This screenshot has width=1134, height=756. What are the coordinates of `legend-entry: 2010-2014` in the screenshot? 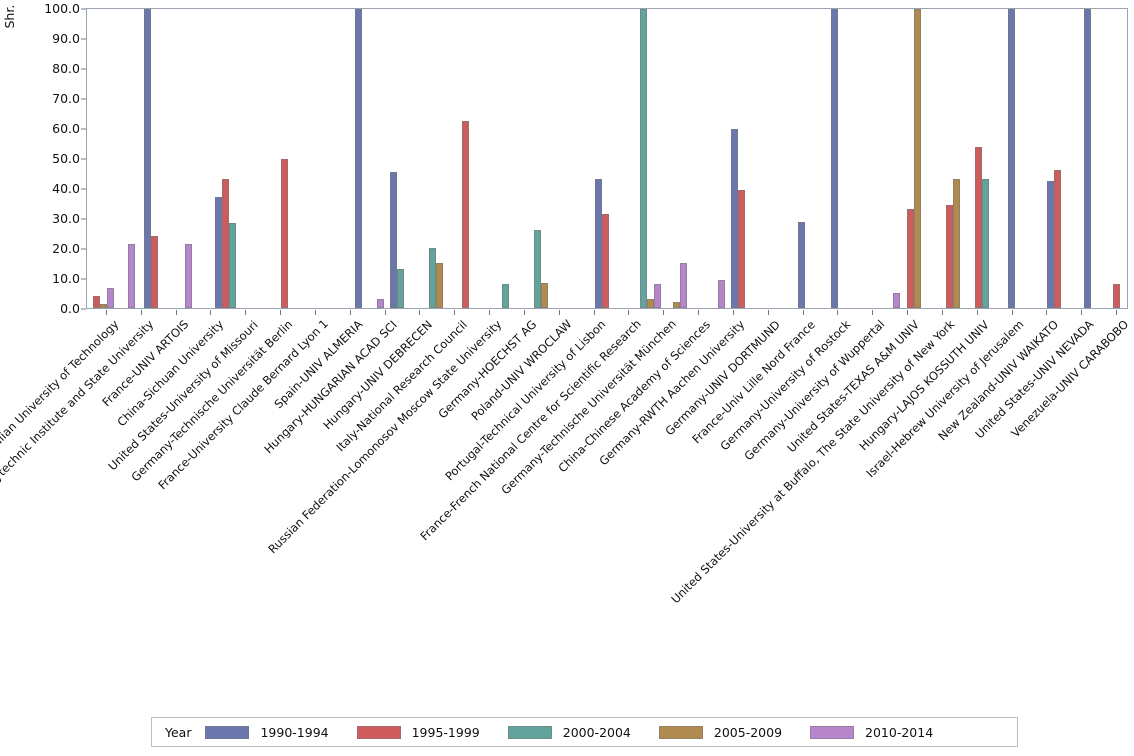 It's located at (871, 732).